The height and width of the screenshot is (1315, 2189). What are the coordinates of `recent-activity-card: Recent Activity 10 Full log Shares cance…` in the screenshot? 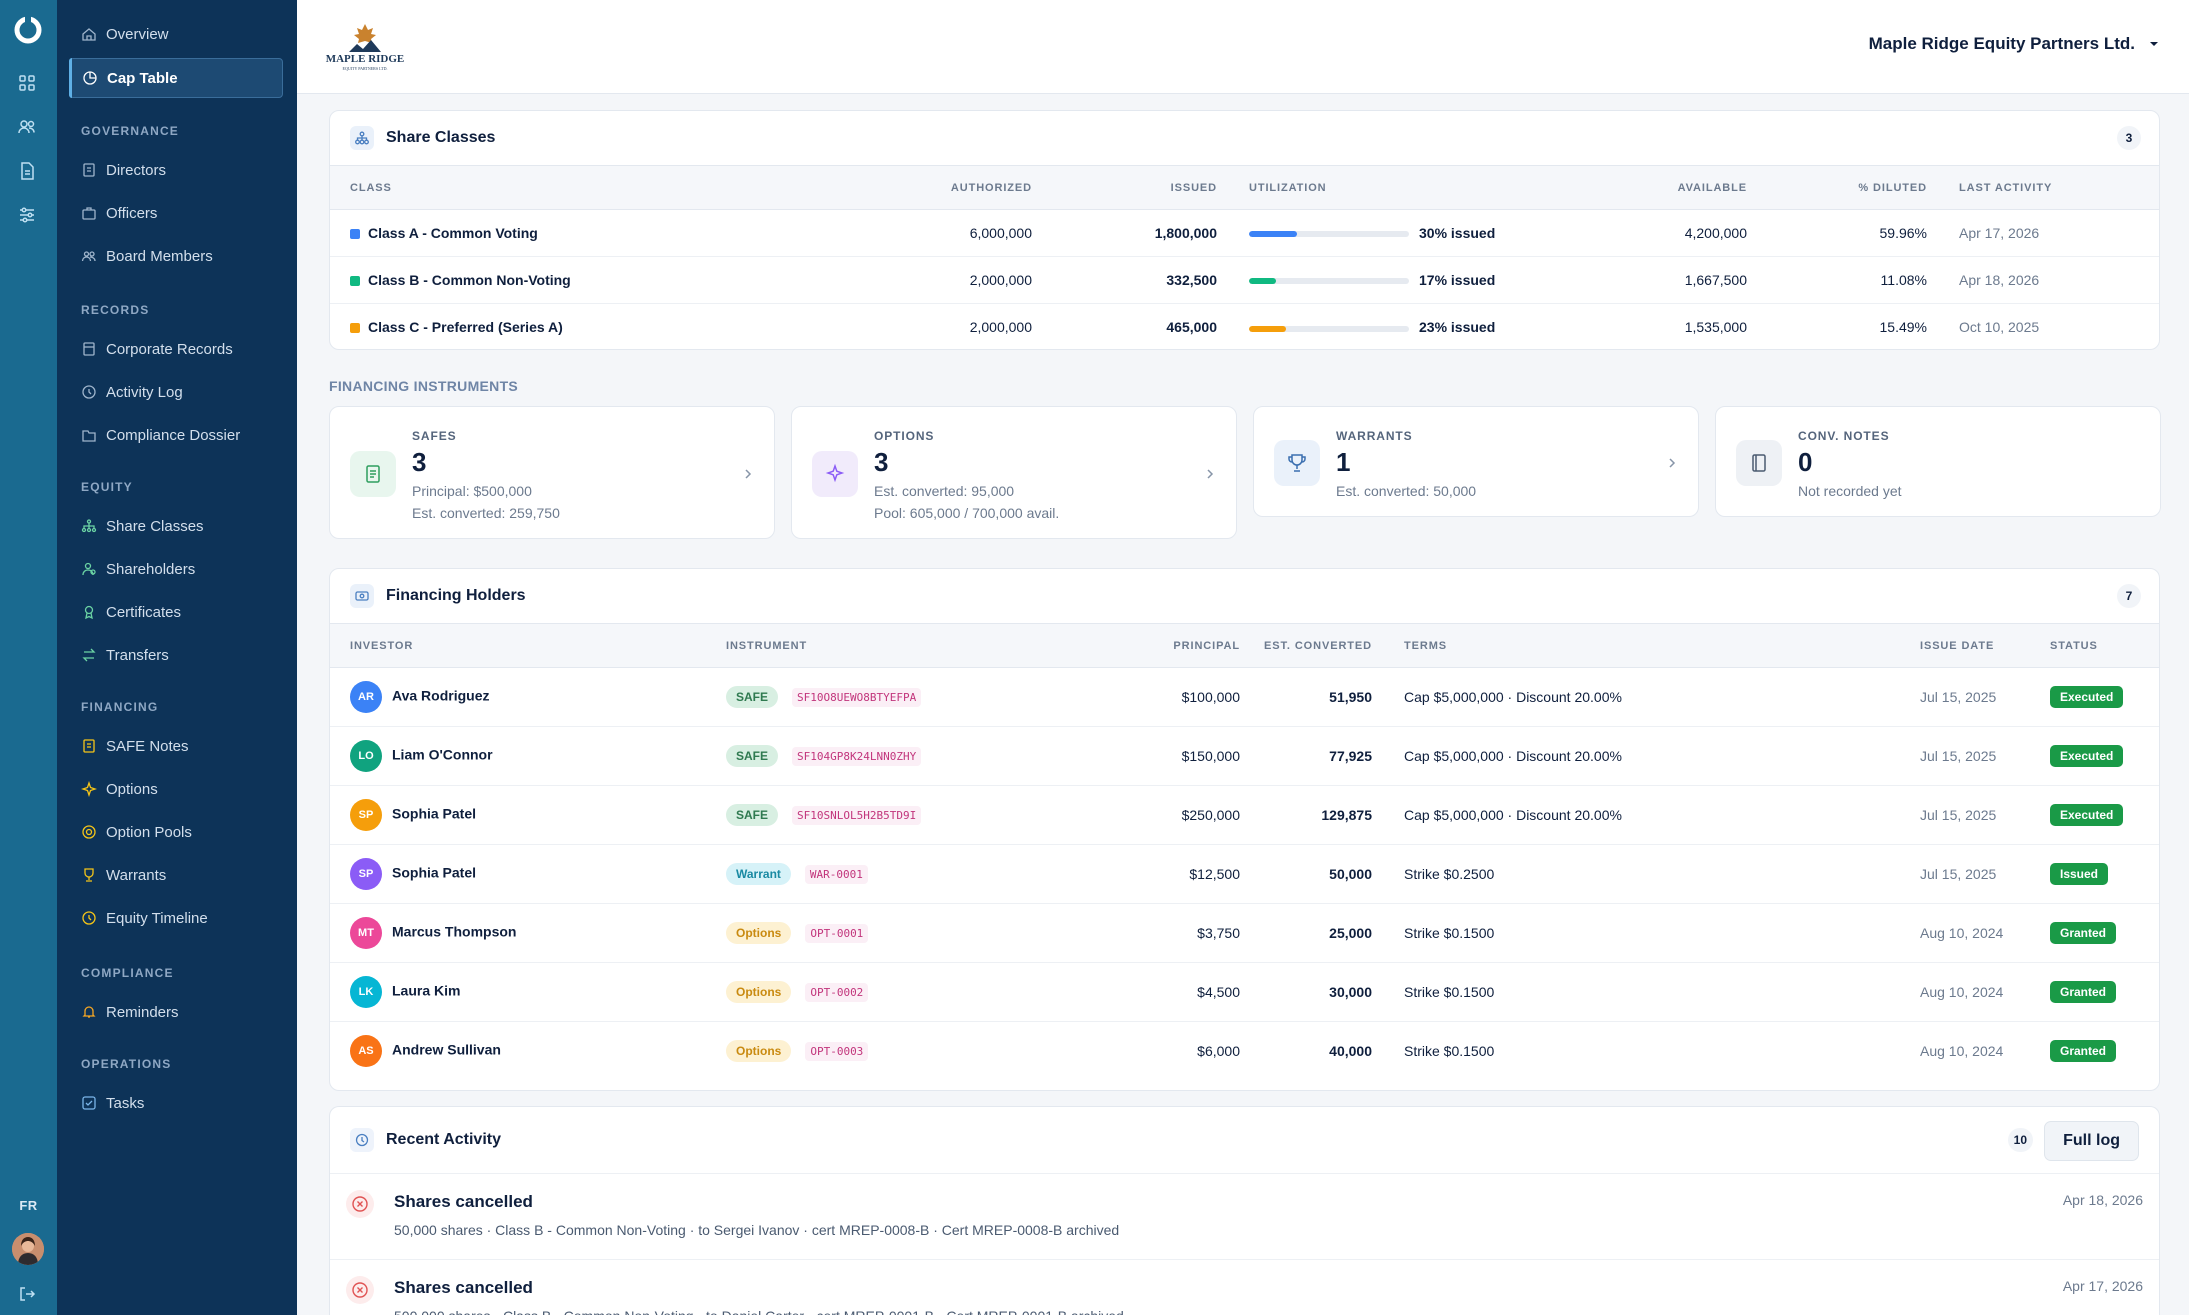 It's located at (1244, 1210).